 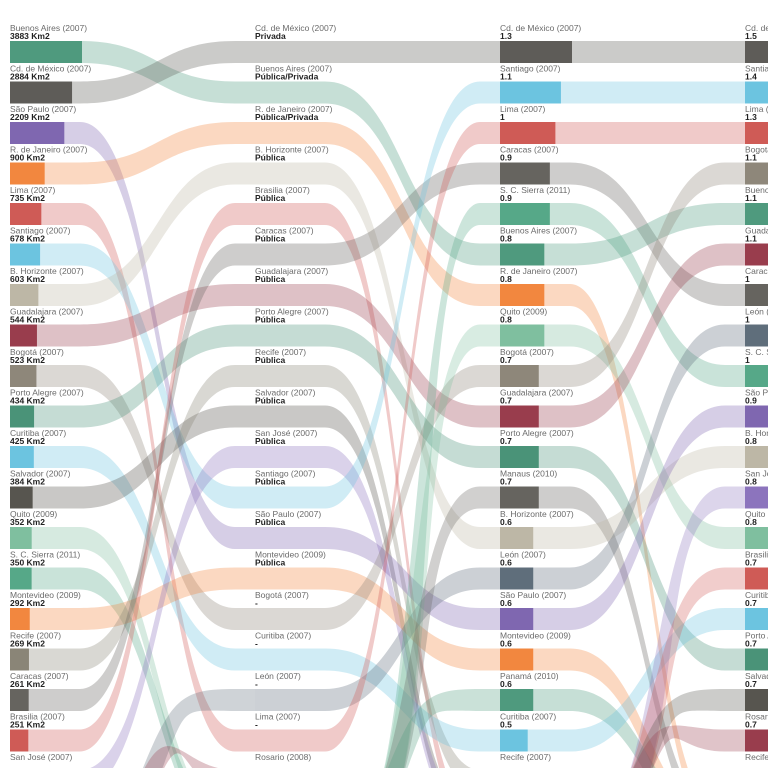 I want to click on value-panama-col2: 0.6, so click(x=506, y=684).